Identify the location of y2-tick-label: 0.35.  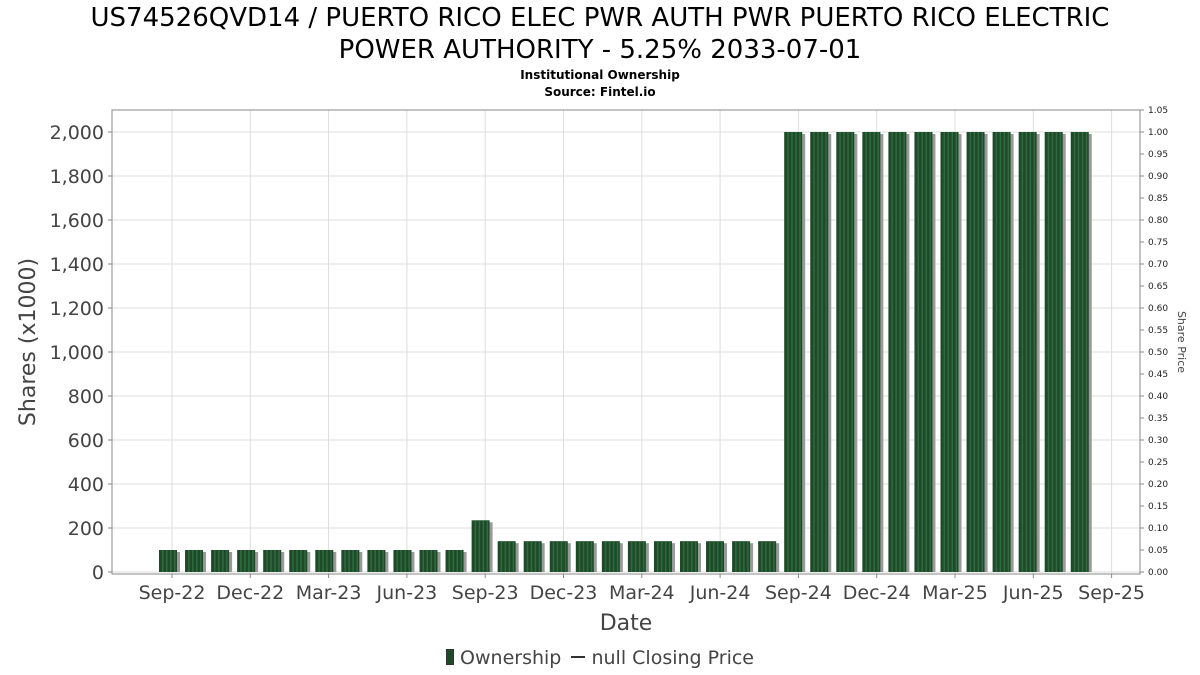
(1158, 419).